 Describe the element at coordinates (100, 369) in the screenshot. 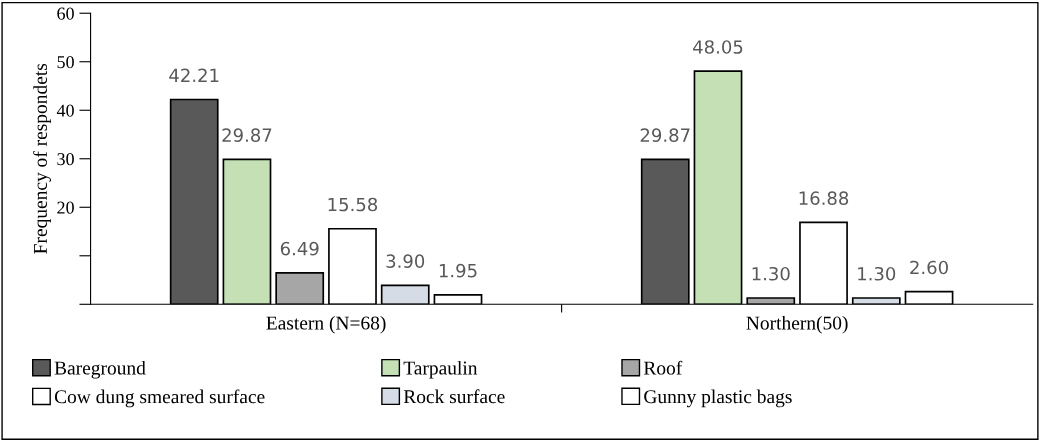

I see `legend-label: Bareground` at that location.